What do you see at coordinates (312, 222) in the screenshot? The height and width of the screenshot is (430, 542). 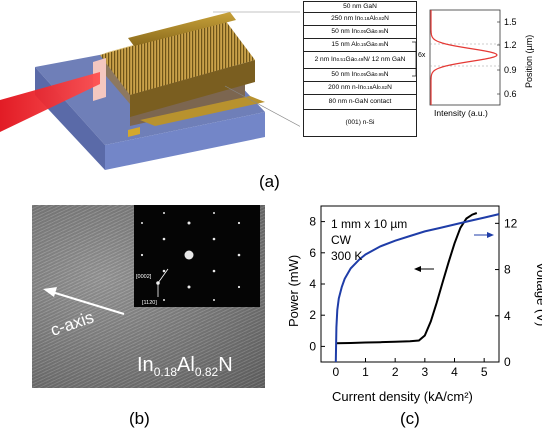 I see `y-tick-label: 8` at bounding box center [312, 222].